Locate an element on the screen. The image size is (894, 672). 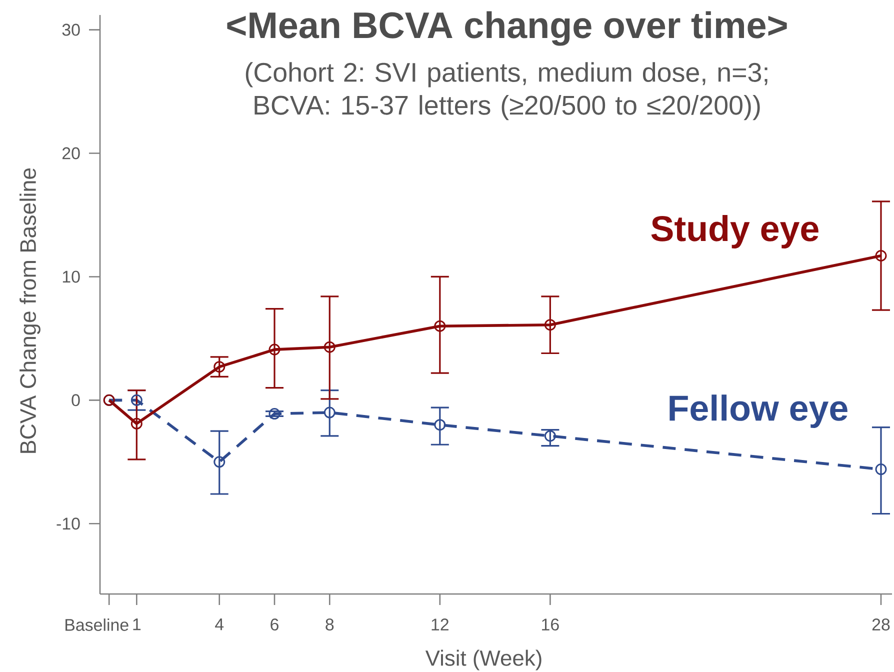
x-tick-label: 12 is located at coordinates (440, 624).